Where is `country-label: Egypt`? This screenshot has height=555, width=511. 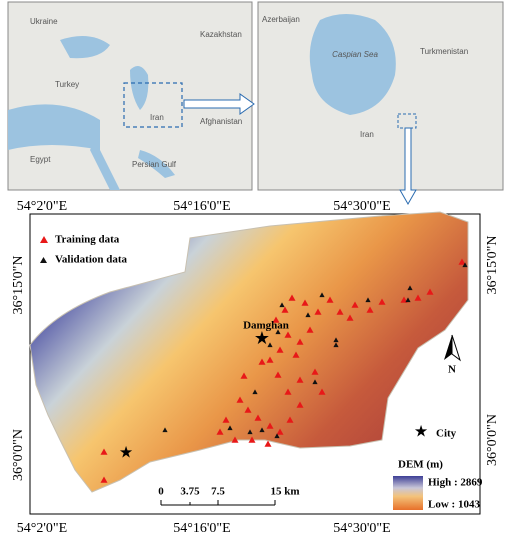 country-label: Egypt is located at coordinates (40, 159).